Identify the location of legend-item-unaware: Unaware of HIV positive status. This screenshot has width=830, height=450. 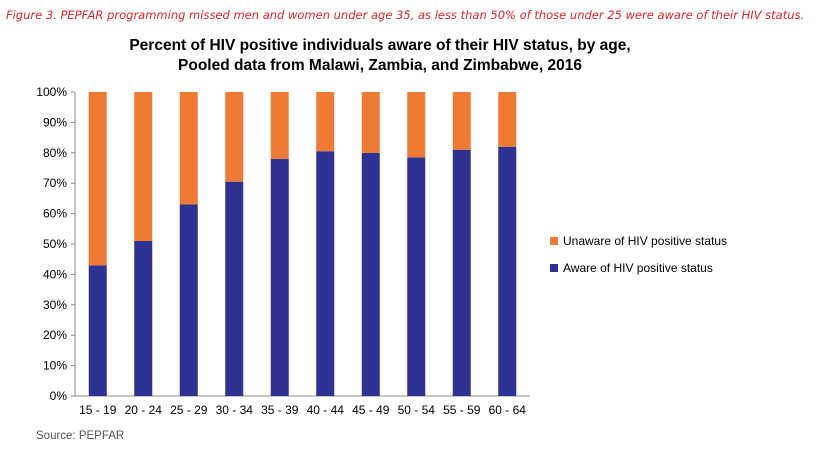
(638, 240).